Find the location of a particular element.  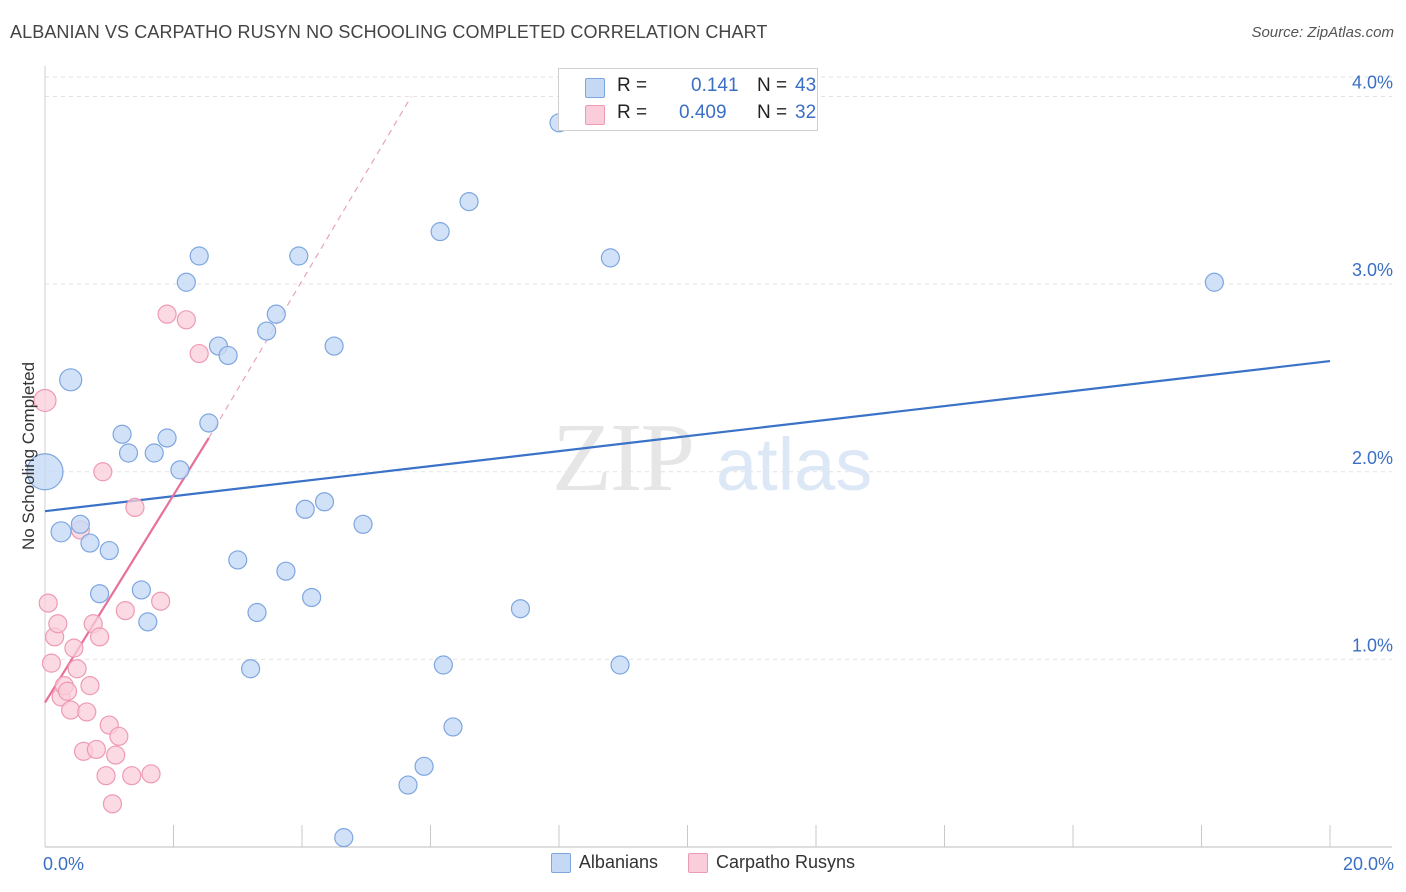

rusyns-r-value: 0.409 is located at coordinates (703, 112).